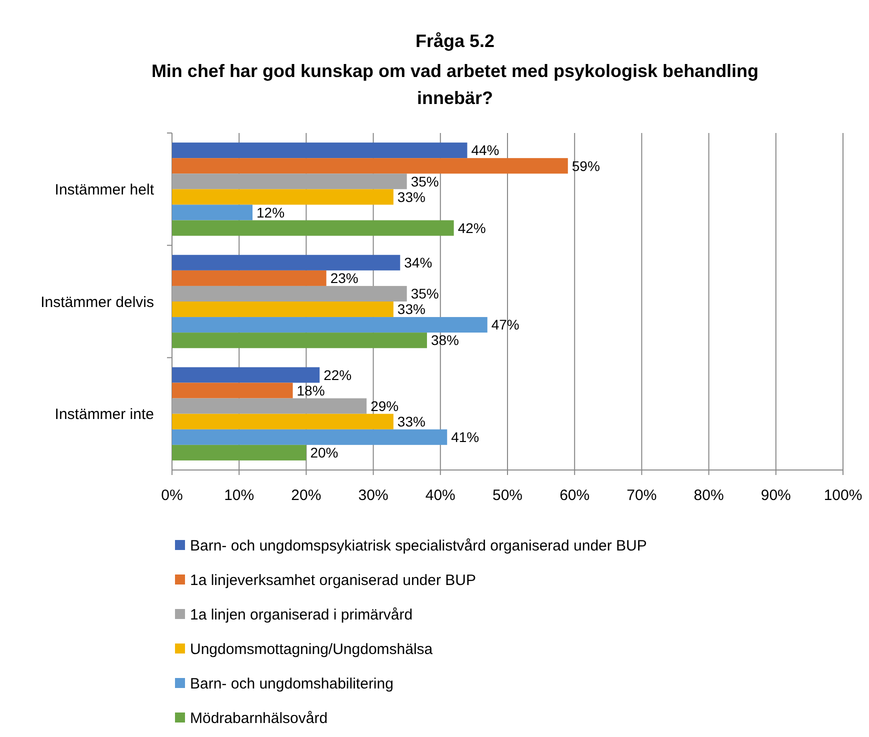 This screenshot has height=737, width=869. I want to click on x-tick-label: 100%, so click(843, 495).